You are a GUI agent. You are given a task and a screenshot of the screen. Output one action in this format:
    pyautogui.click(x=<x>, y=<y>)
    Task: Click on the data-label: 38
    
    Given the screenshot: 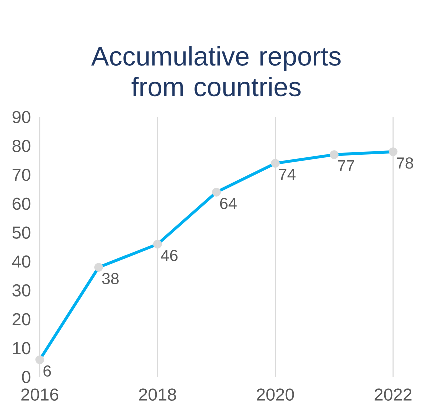 What is the action you would take?
    pyautogui.click(x=110, y=279)
    